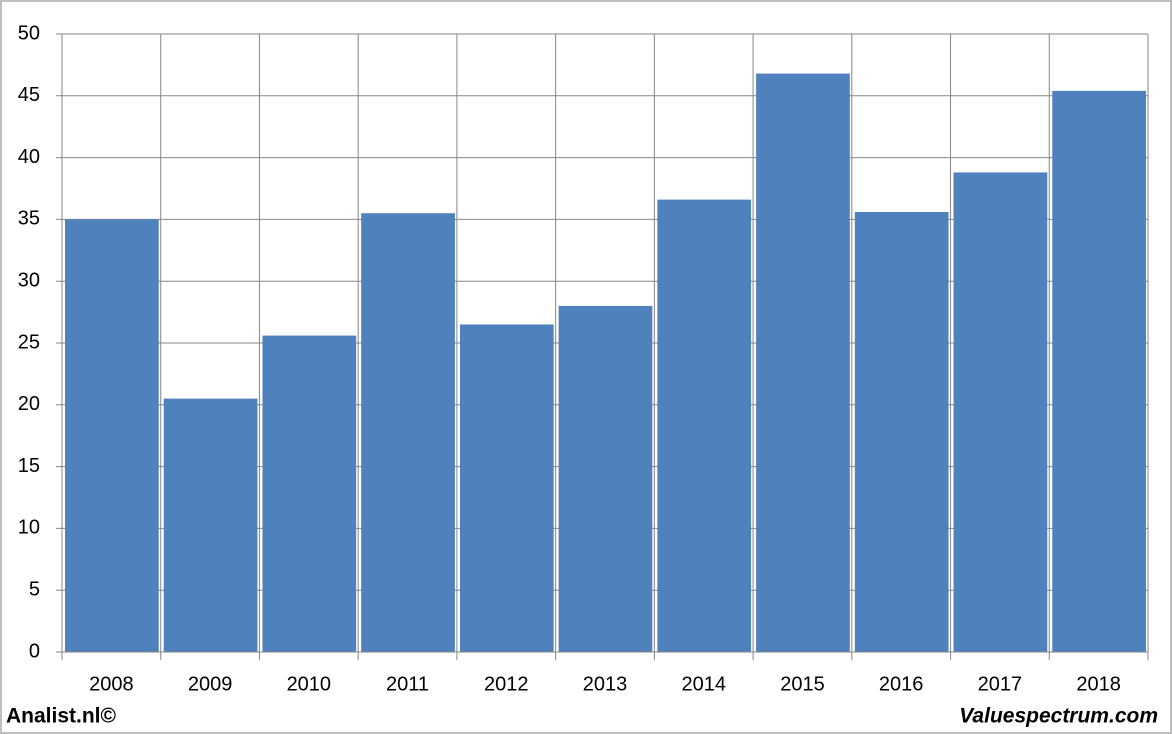 Image resolution: width=1172 pixels, height=734 pixels. Describe the element at coordinates (34, 589) in the screenshot. I see `y-tick-label: 5` at that location.